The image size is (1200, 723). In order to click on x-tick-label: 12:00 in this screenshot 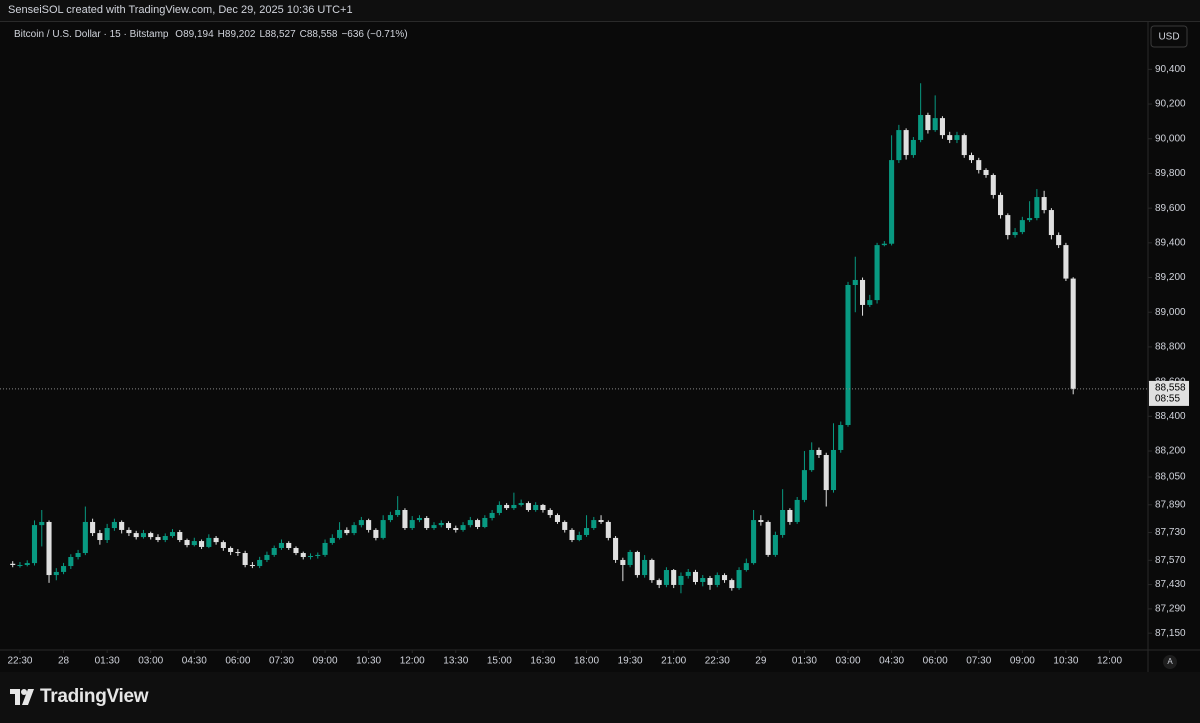, I will do `click(412, 661)`.